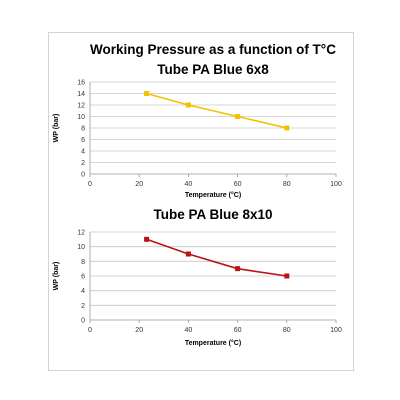 The height and width of the screenshot is (400, 400). I want to click on y-tick-label: 14, so click(81, 94).